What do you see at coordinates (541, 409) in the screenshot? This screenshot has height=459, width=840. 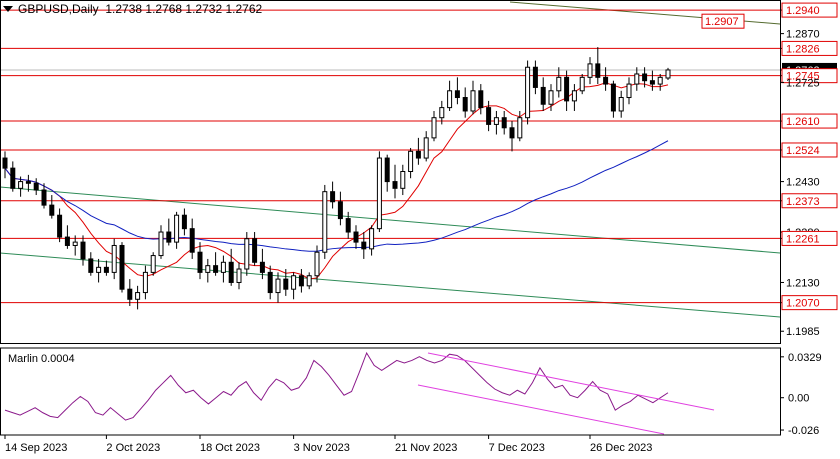 I see `oscillator-trendline-lower` at bounding box center [541, 409].